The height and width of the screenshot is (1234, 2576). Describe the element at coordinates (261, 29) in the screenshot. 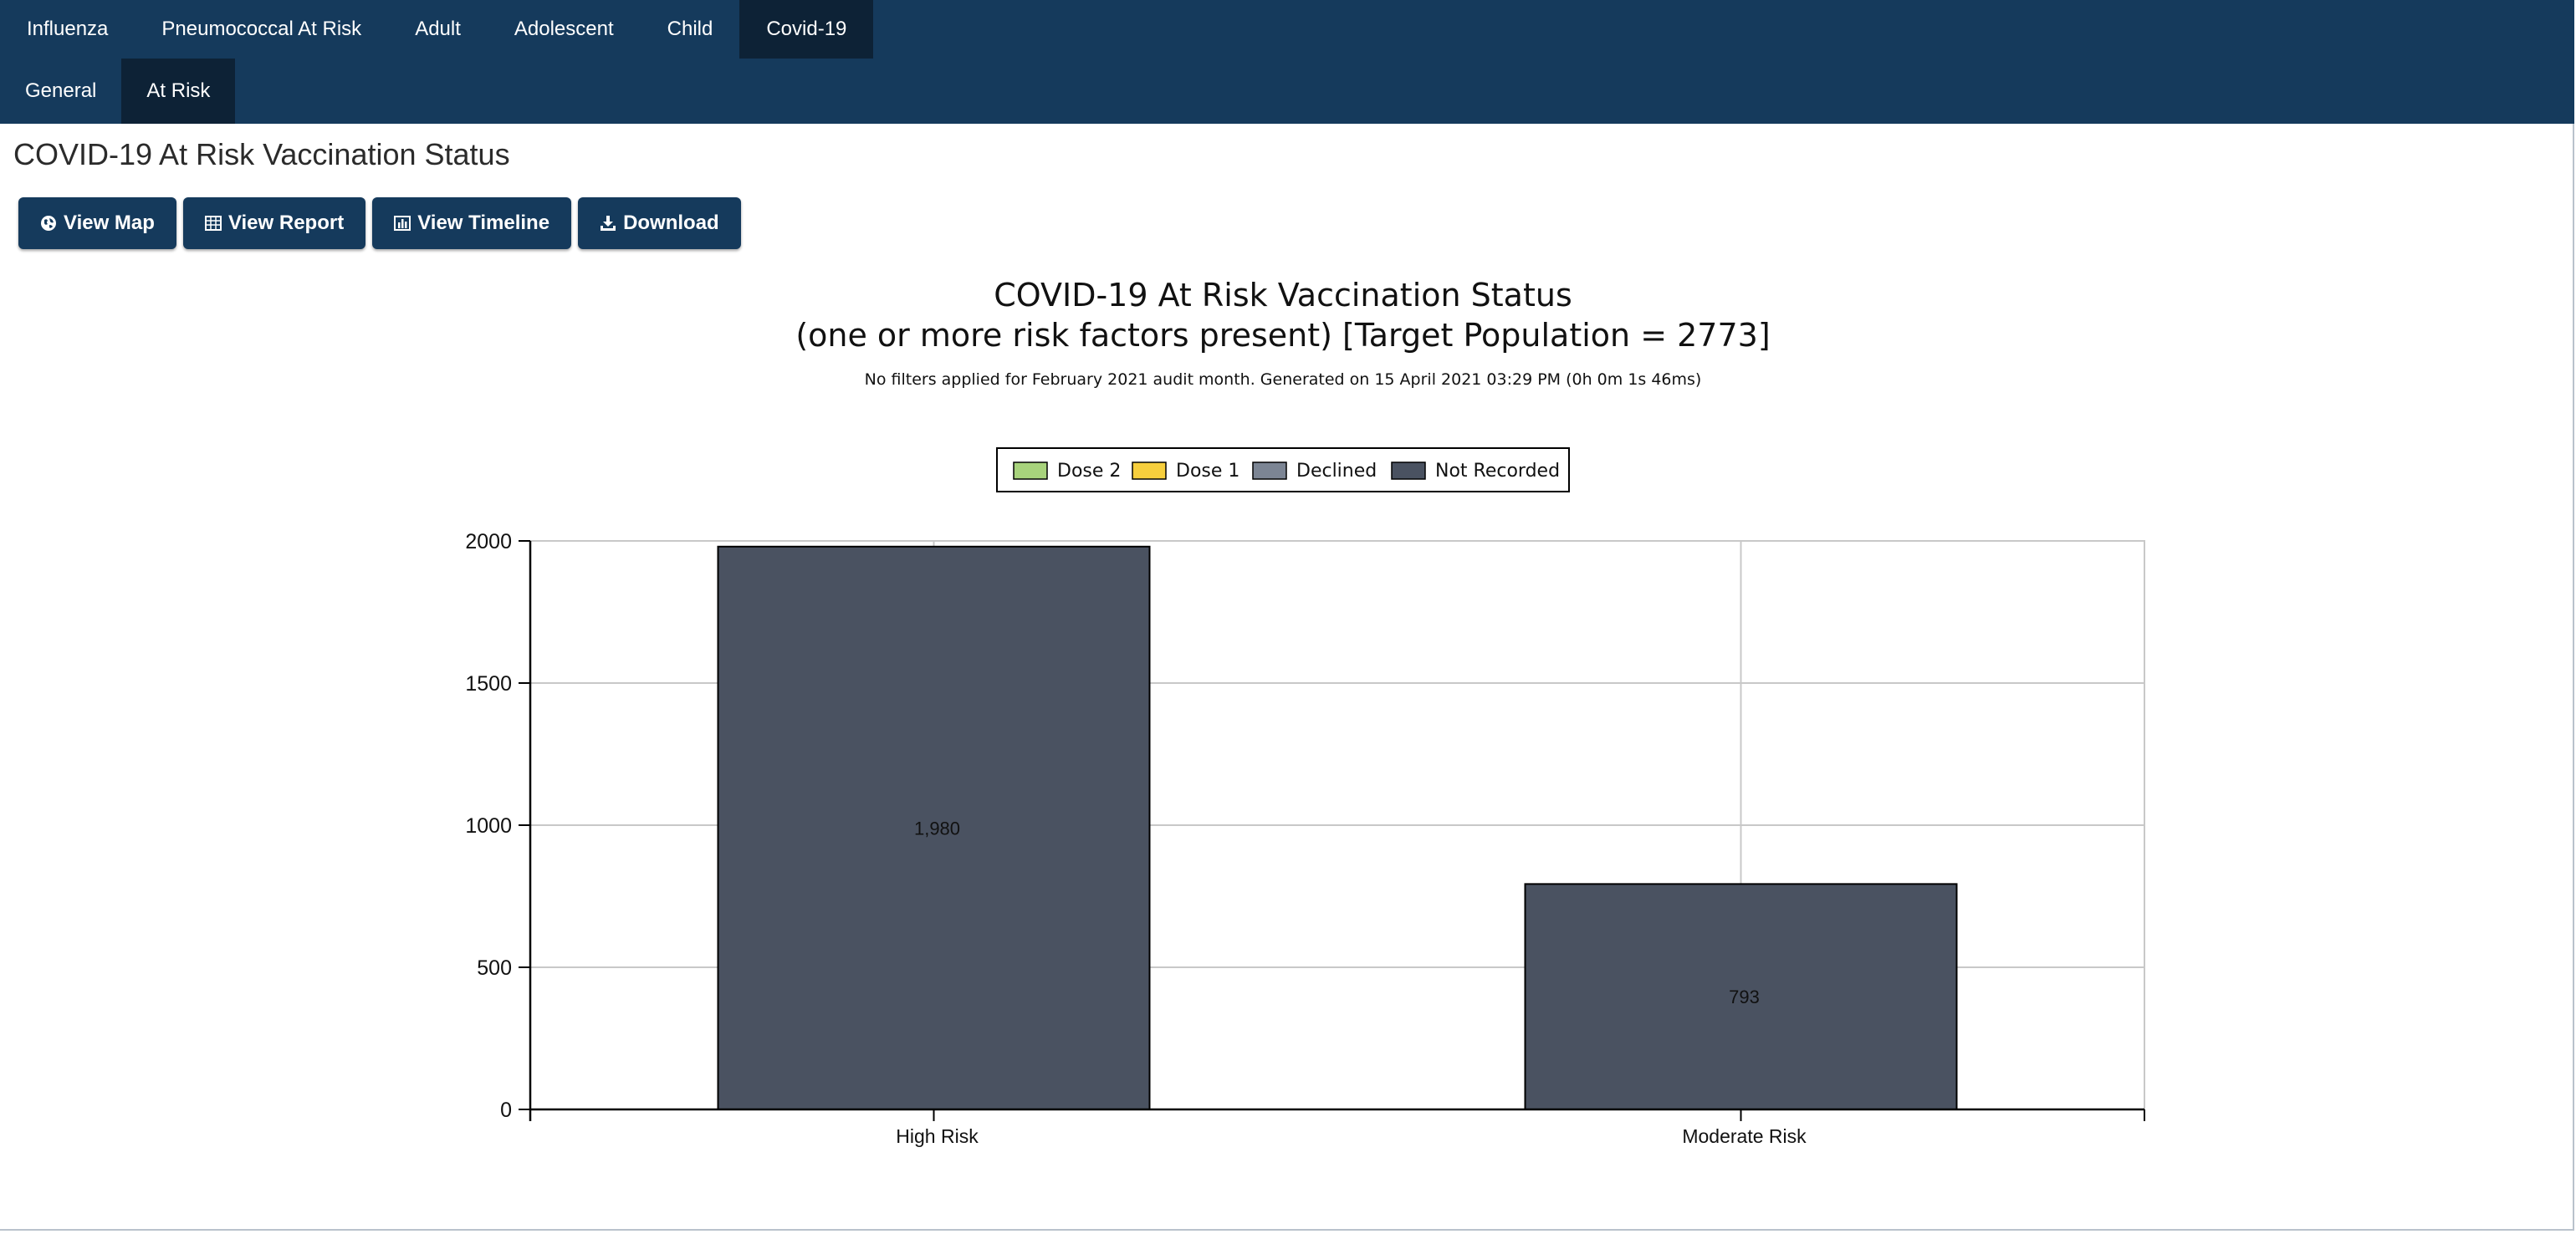

I see `tab-pneumococcal-at-risk: Pneumococcal At Risk` at that location.